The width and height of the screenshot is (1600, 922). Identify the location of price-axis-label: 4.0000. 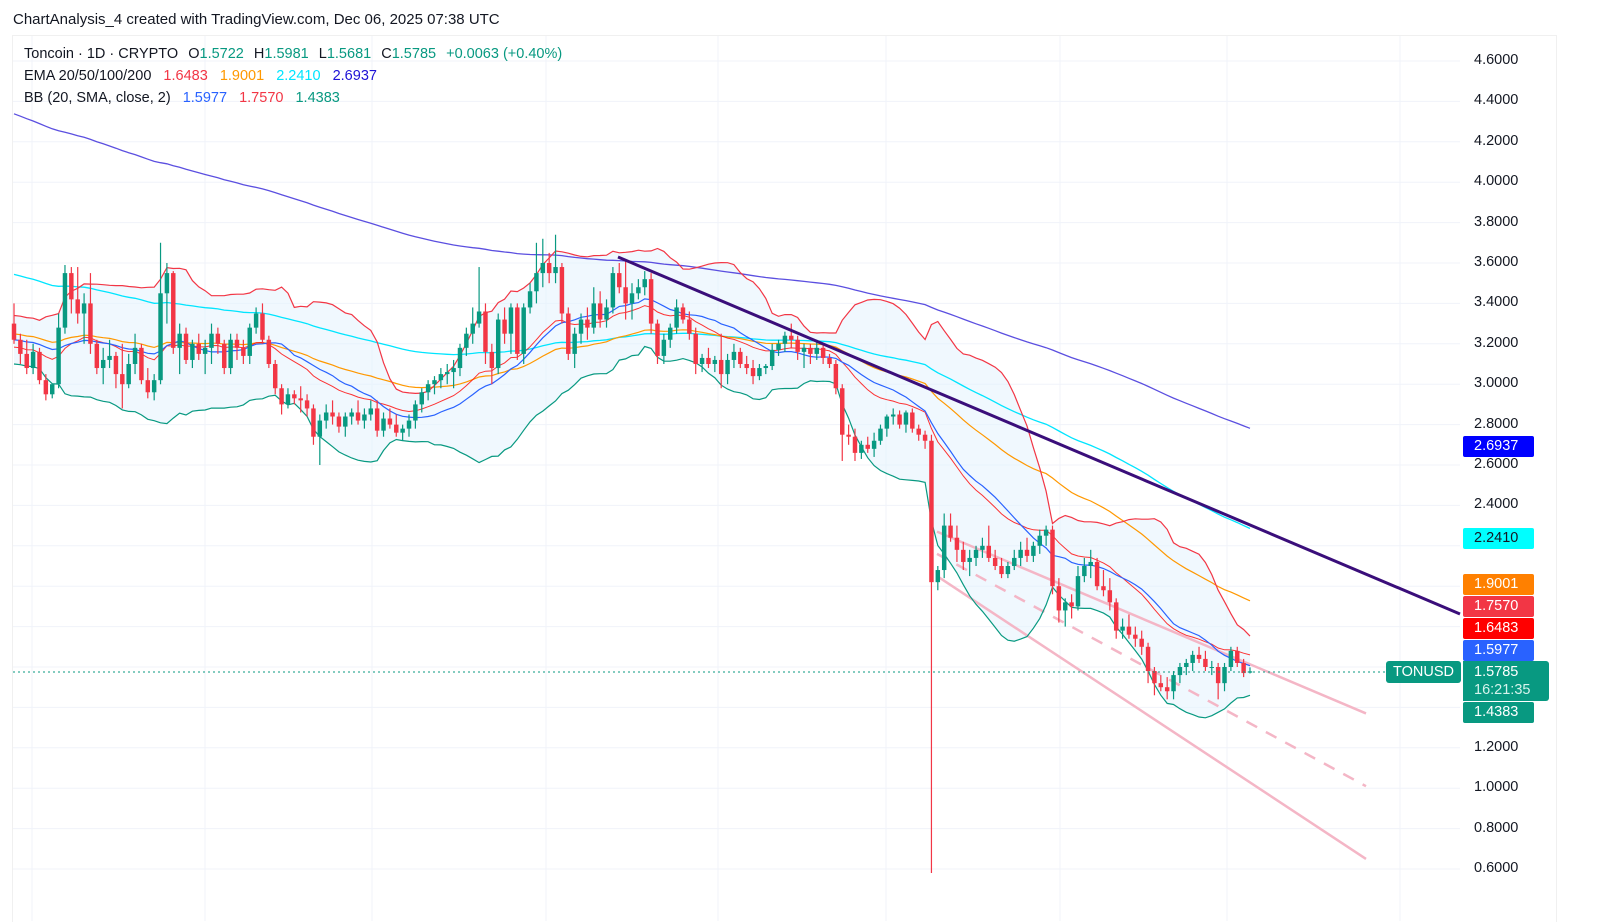
(1496, 181).